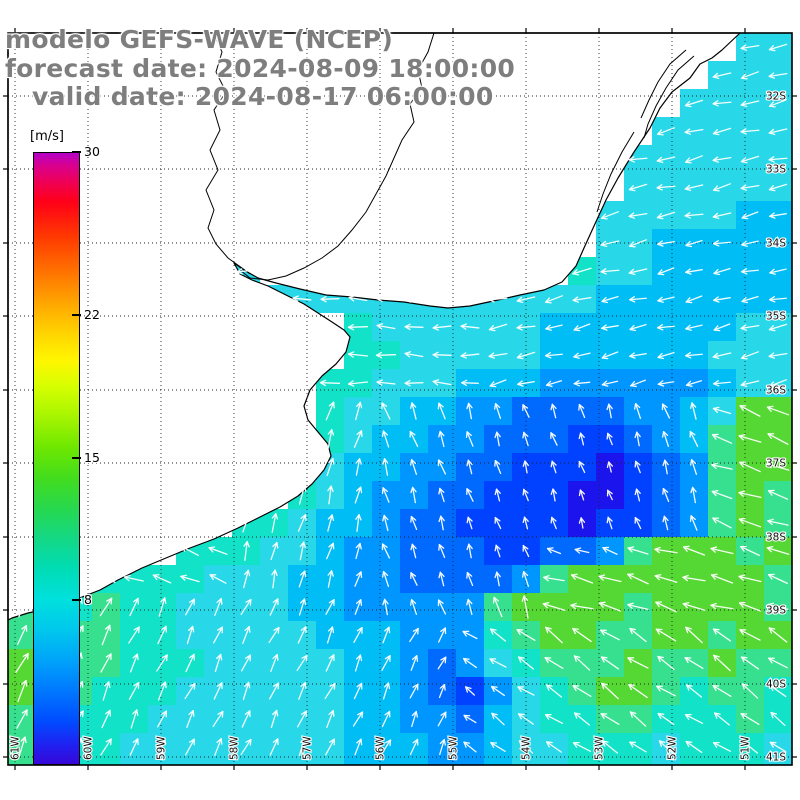 The width and height of the screenshot is (800, 800). I want to click on svg-text: 55W, so click(454, 748).